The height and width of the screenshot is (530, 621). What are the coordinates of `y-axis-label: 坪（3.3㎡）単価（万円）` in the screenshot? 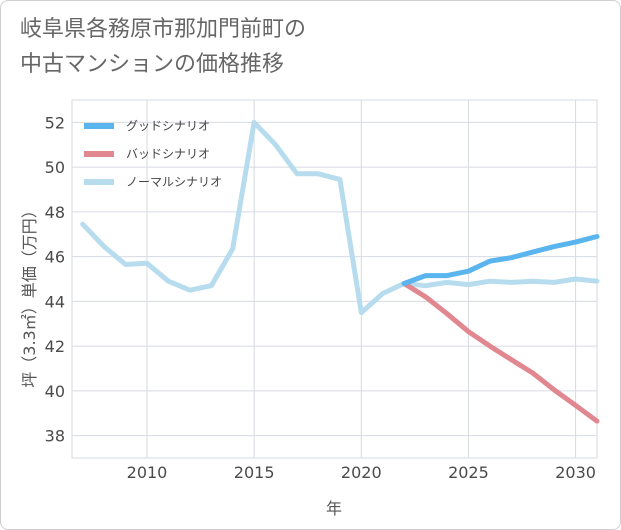 It's located at (29, 294).